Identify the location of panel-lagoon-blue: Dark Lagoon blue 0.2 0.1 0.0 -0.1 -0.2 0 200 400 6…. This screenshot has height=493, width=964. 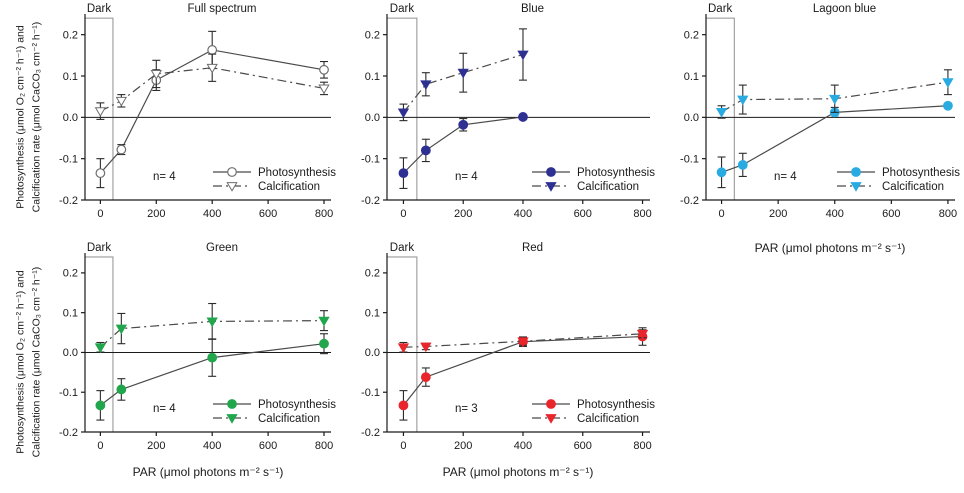
(820, 111).